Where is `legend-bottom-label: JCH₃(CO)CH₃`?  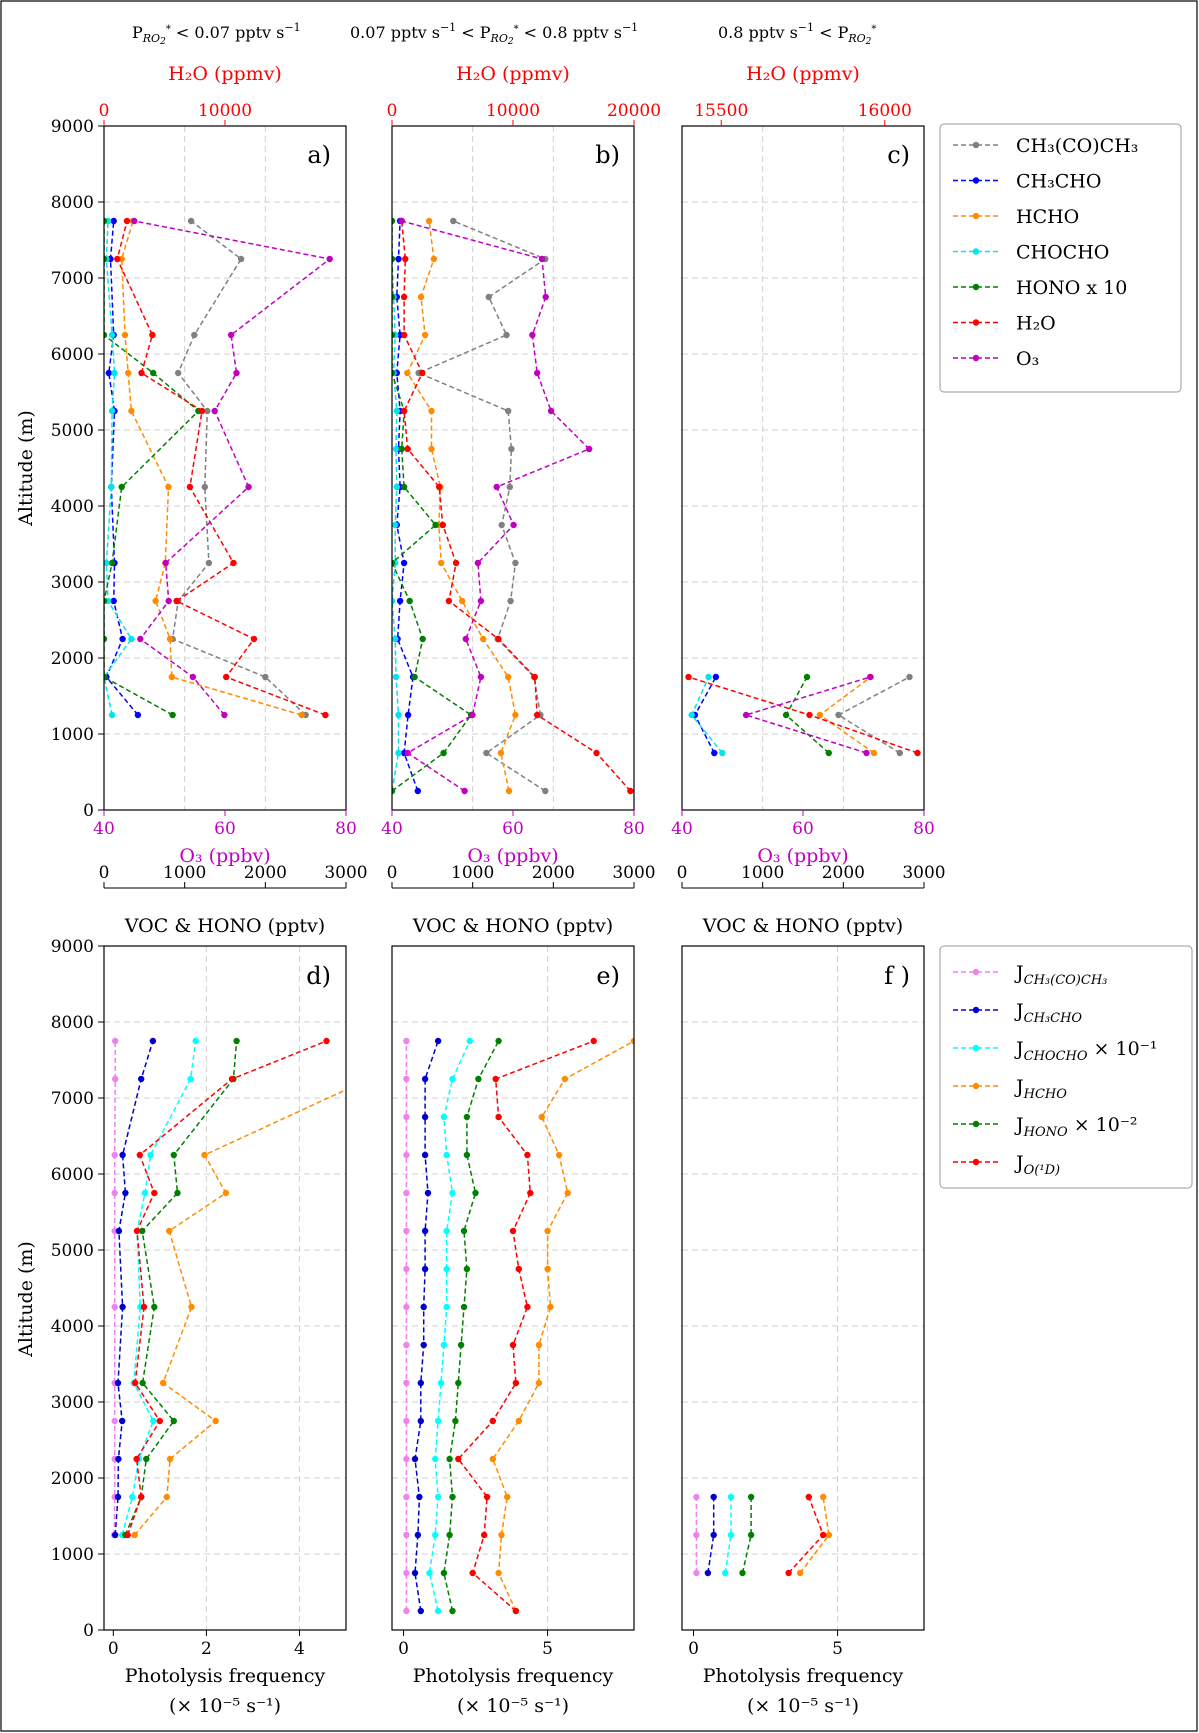
legend-bottom-label: JCH₃(CO)CH₃ is located at coordinates (1060, 975).